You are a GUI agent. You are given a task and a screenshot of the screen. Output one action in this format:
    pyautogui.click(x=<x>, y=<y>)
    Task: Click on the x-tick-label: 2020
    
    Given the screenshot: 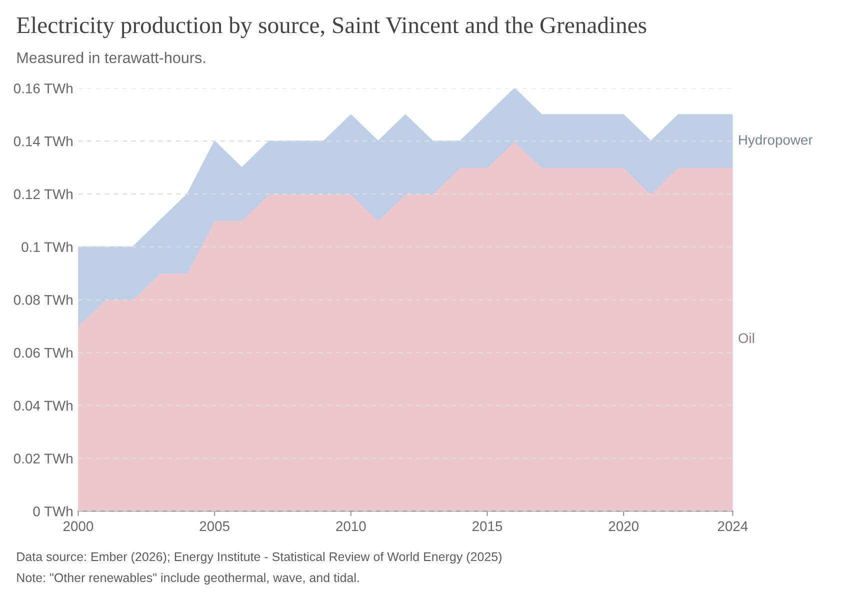 What is the action you would take?
    pyautogui.click(x=623, y=526)
    